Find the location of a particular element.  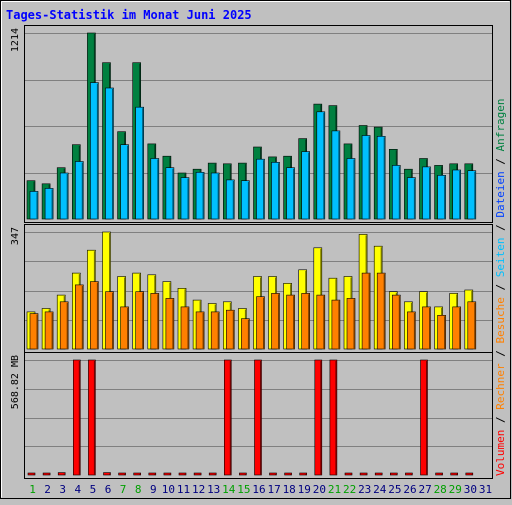

legend-item-rechner: Rechner is located at coordinates (500, 386).